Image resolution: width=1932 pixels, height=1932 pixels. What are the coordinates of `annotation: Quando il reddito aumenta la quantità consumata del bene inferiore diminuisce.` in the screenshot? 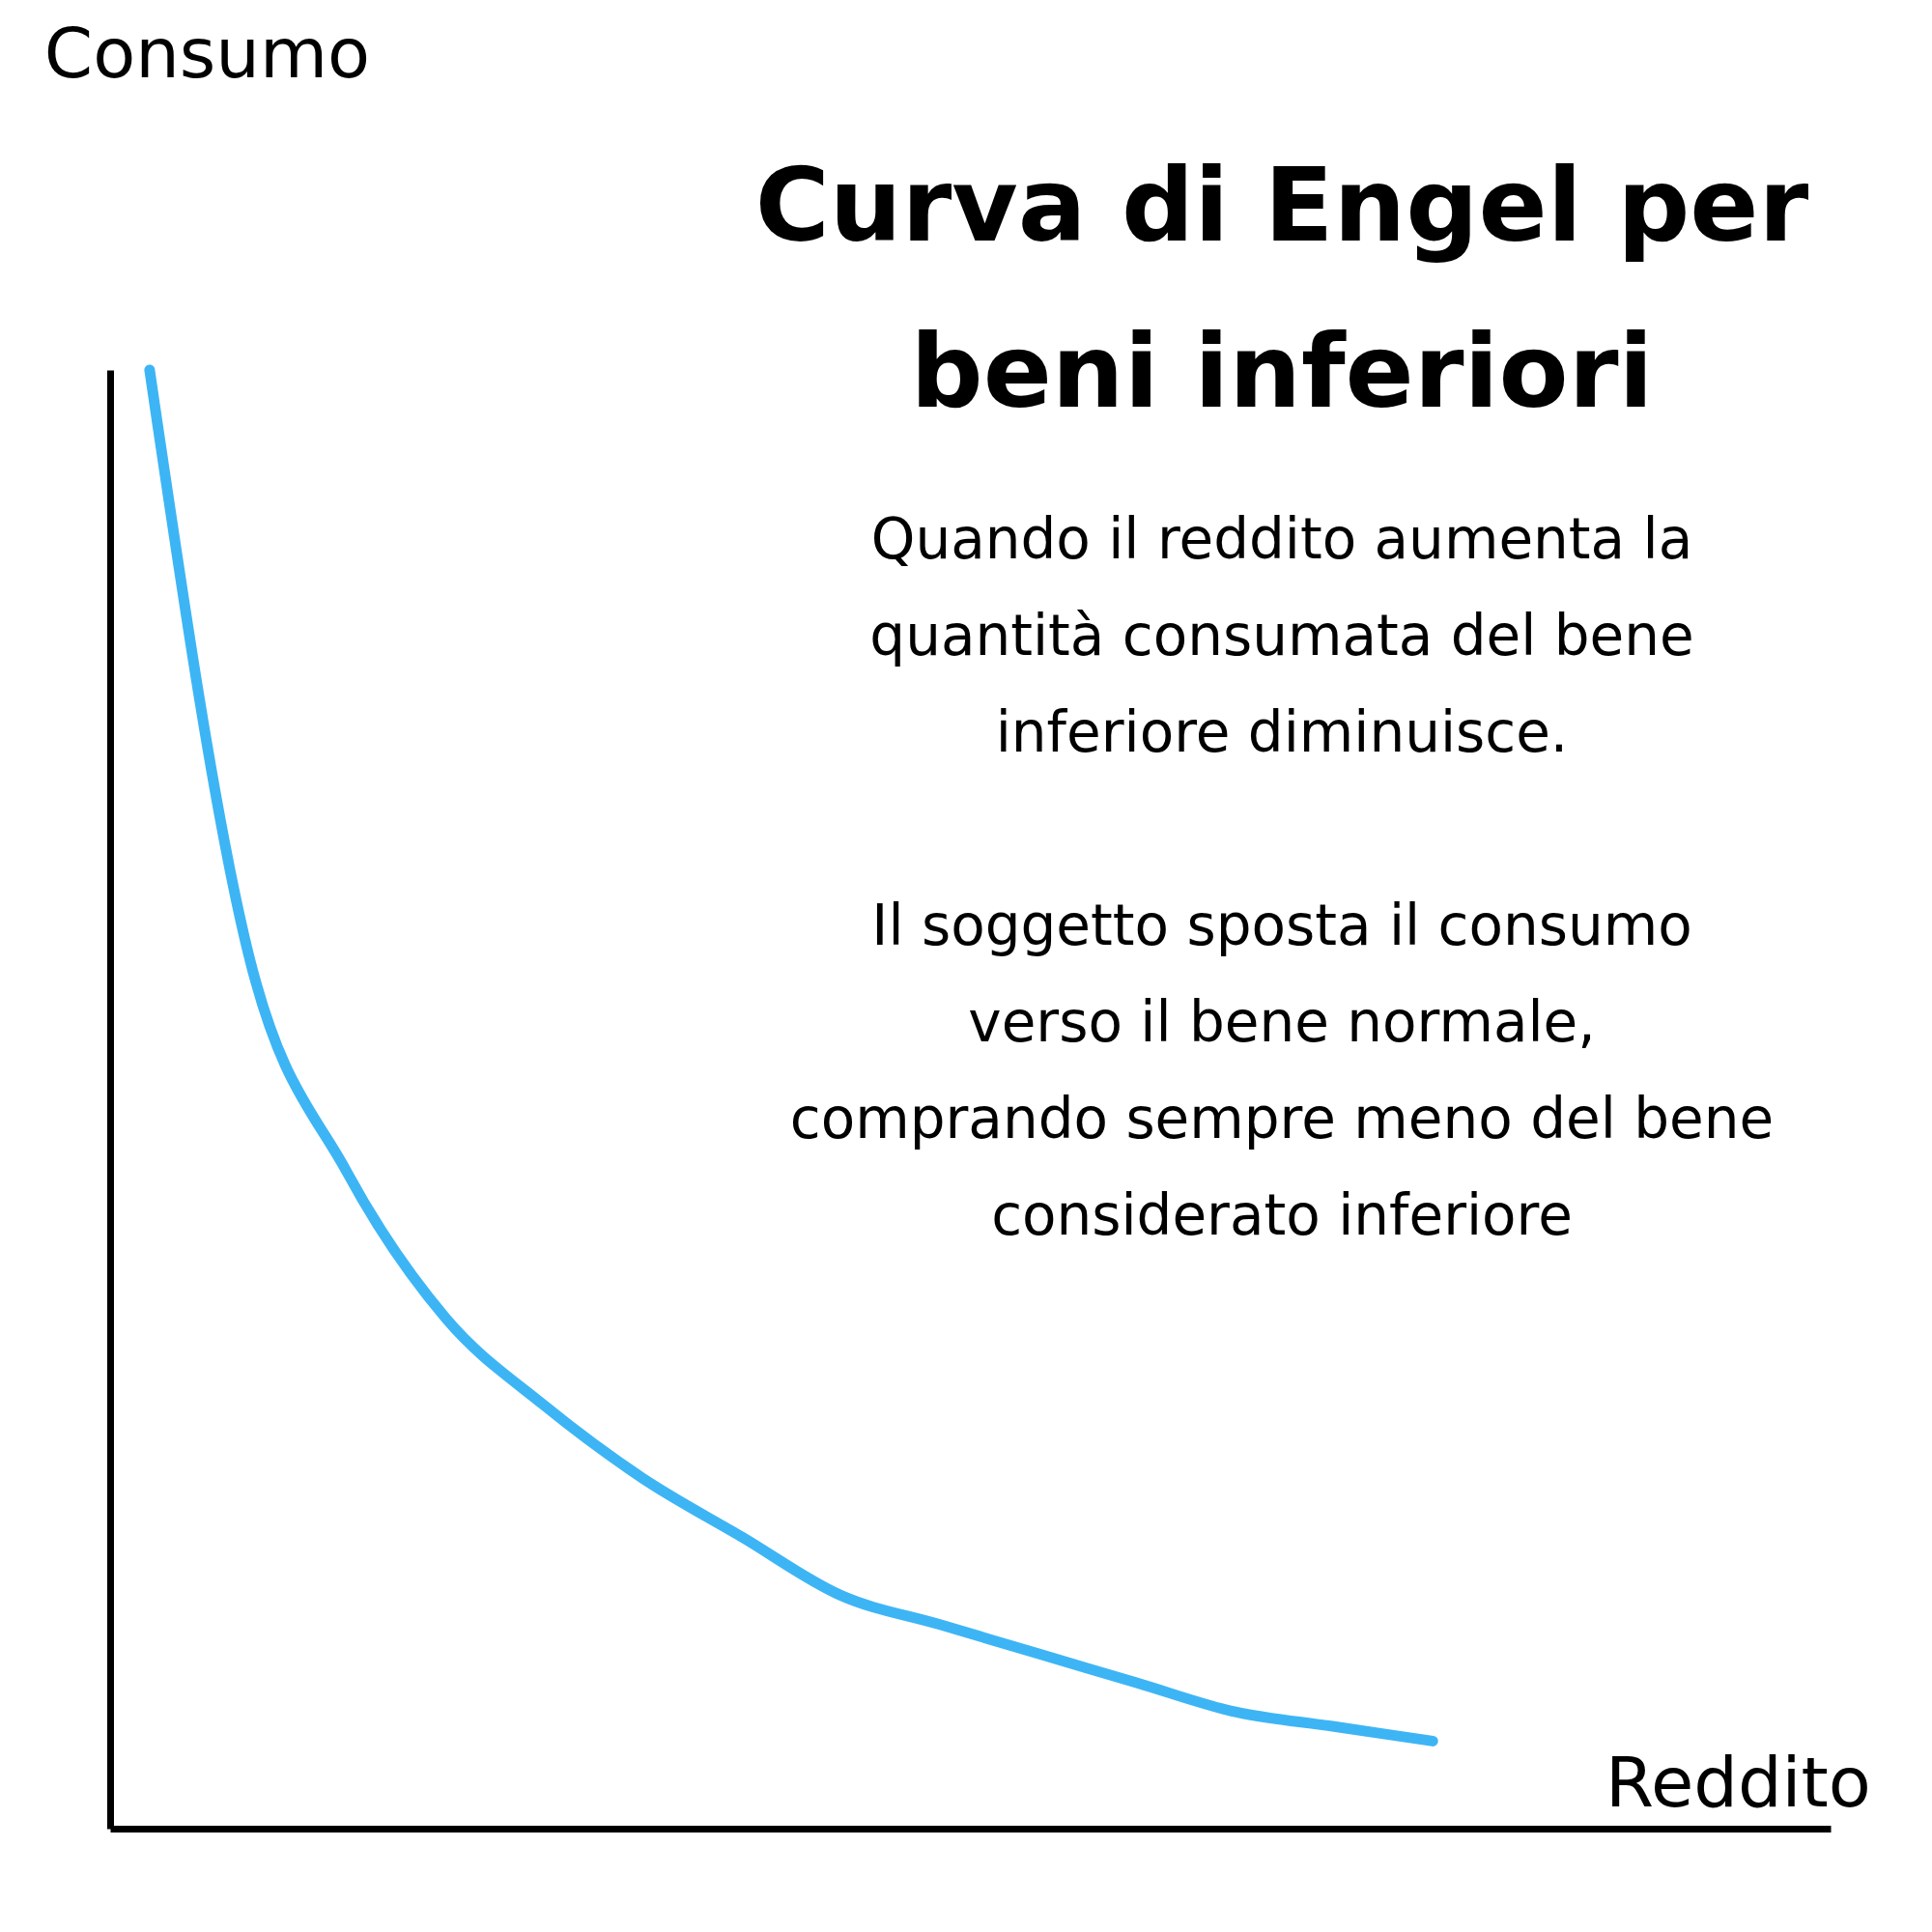 It's located at (1281, 635).